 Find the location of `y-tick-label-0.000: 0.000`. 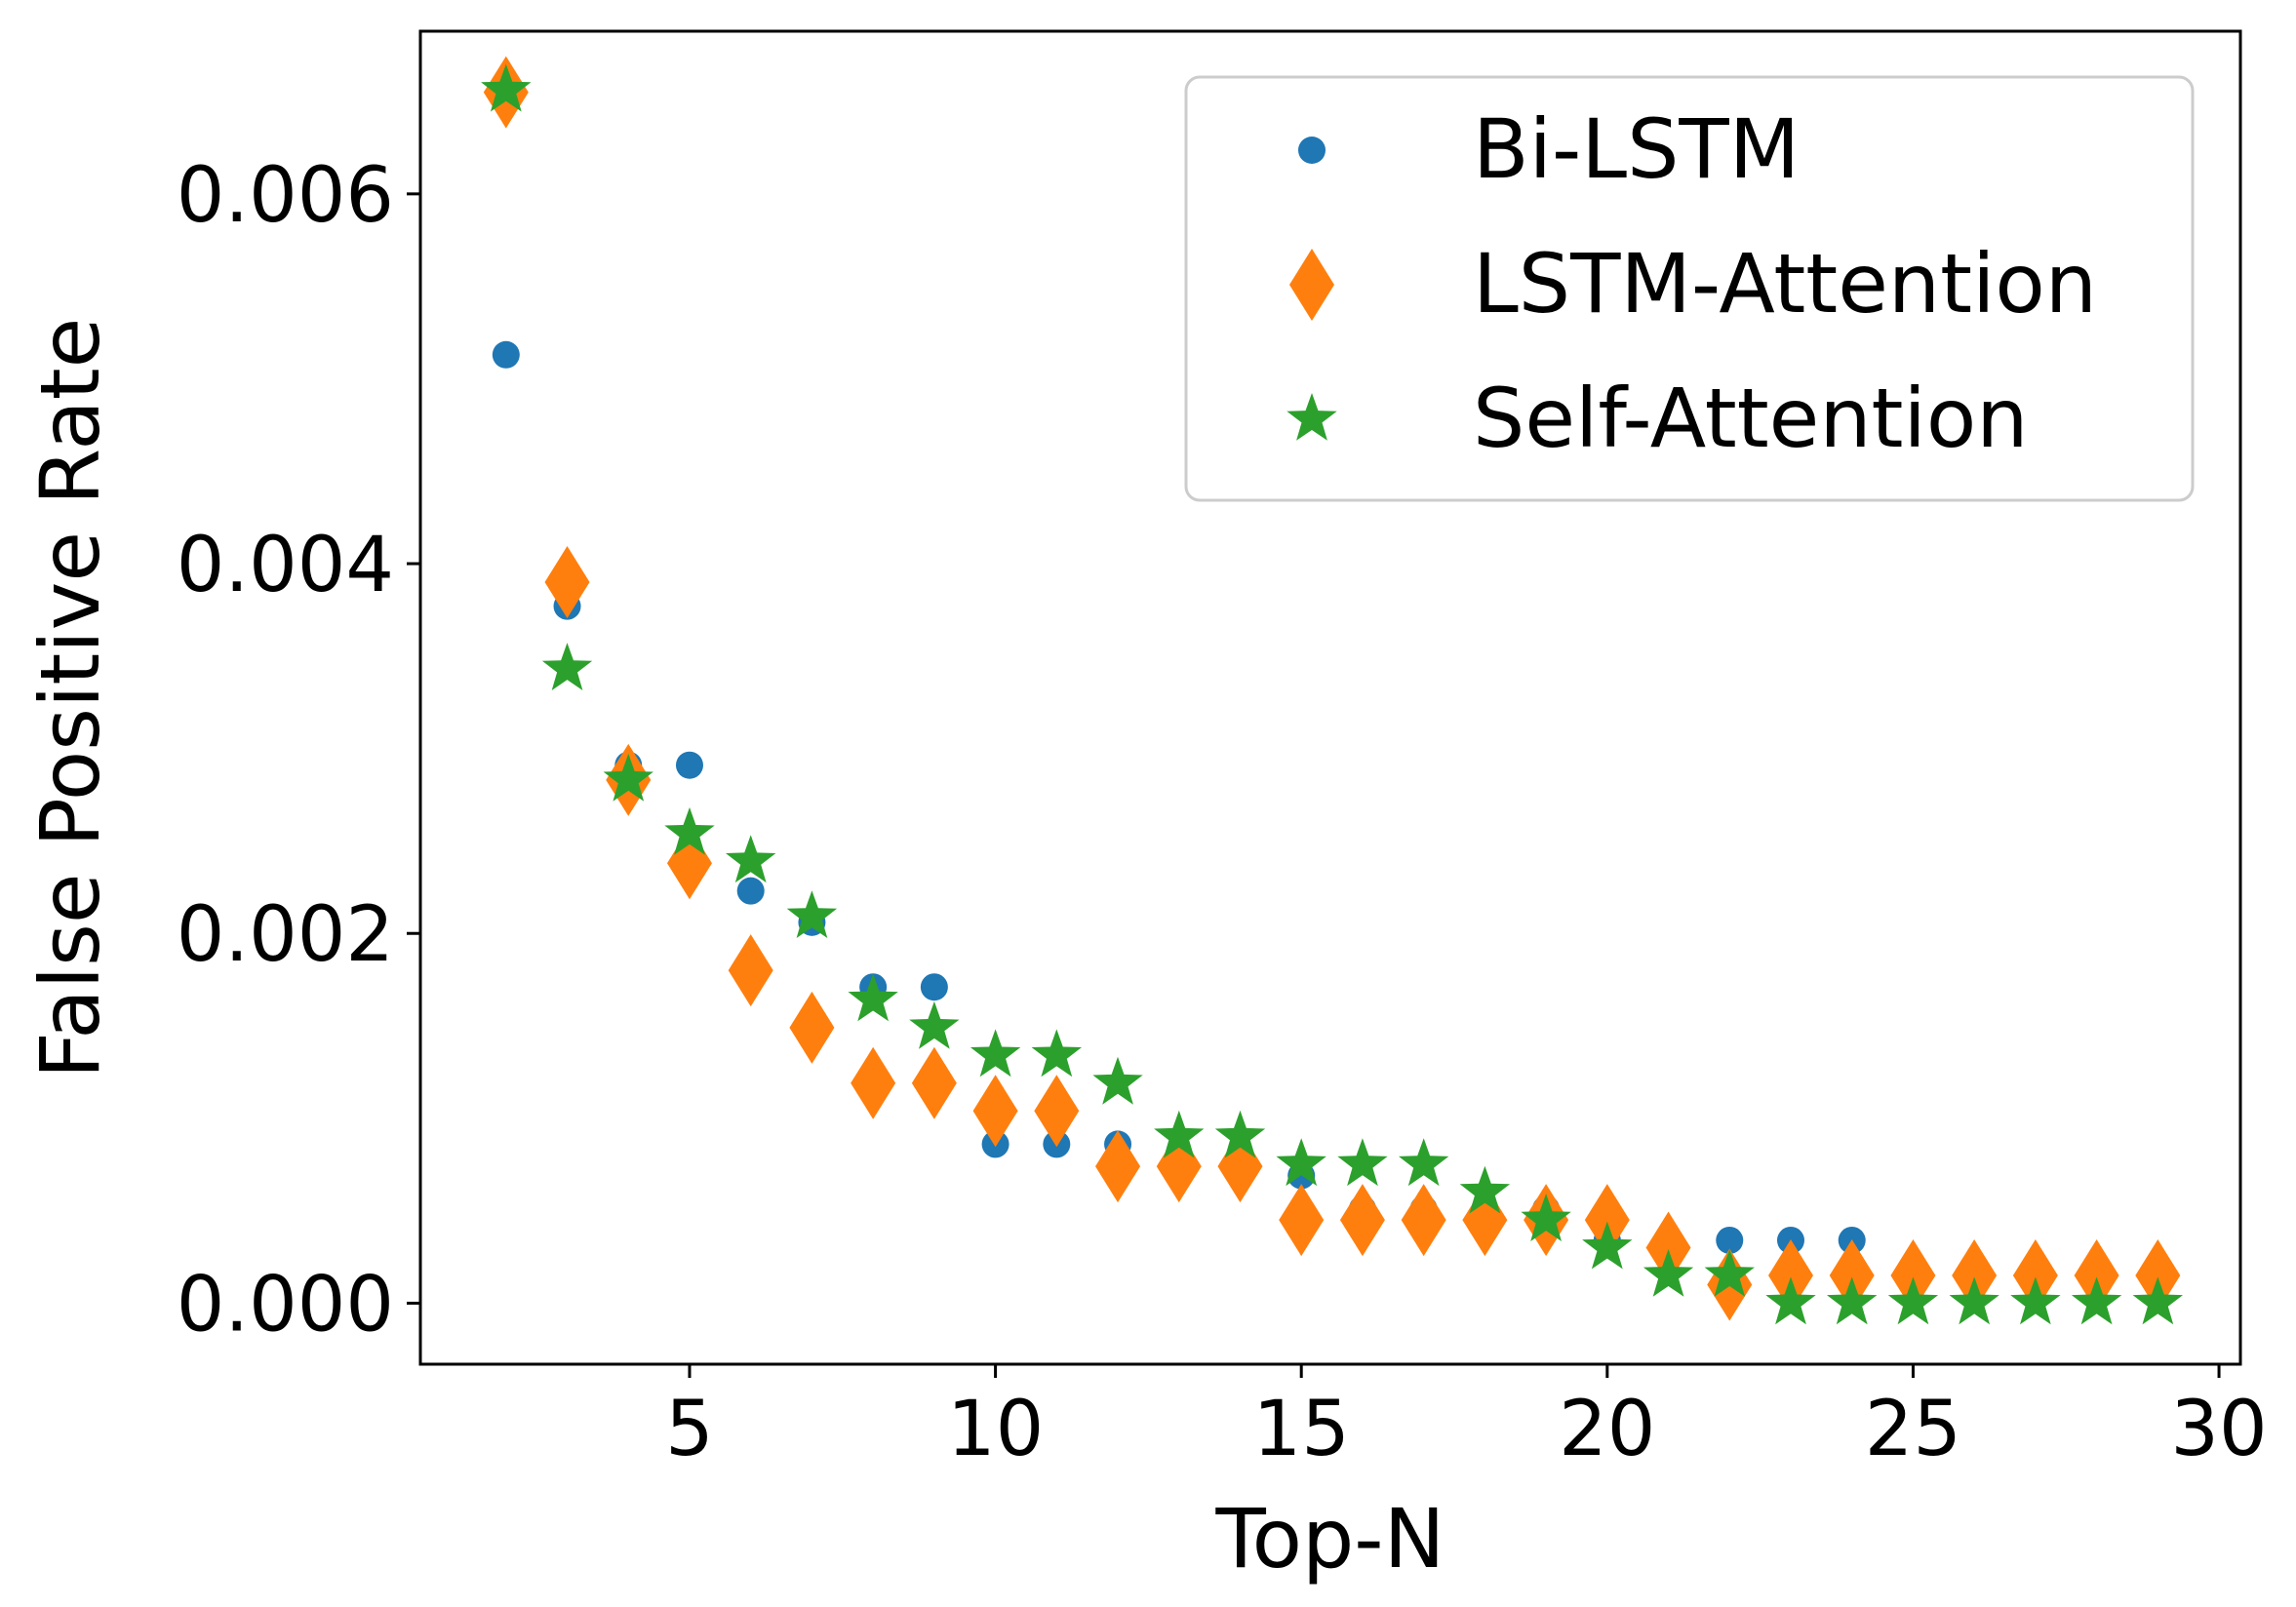

y-tick-label-0.000: 0.000 is located at coordinates (285, 1305).